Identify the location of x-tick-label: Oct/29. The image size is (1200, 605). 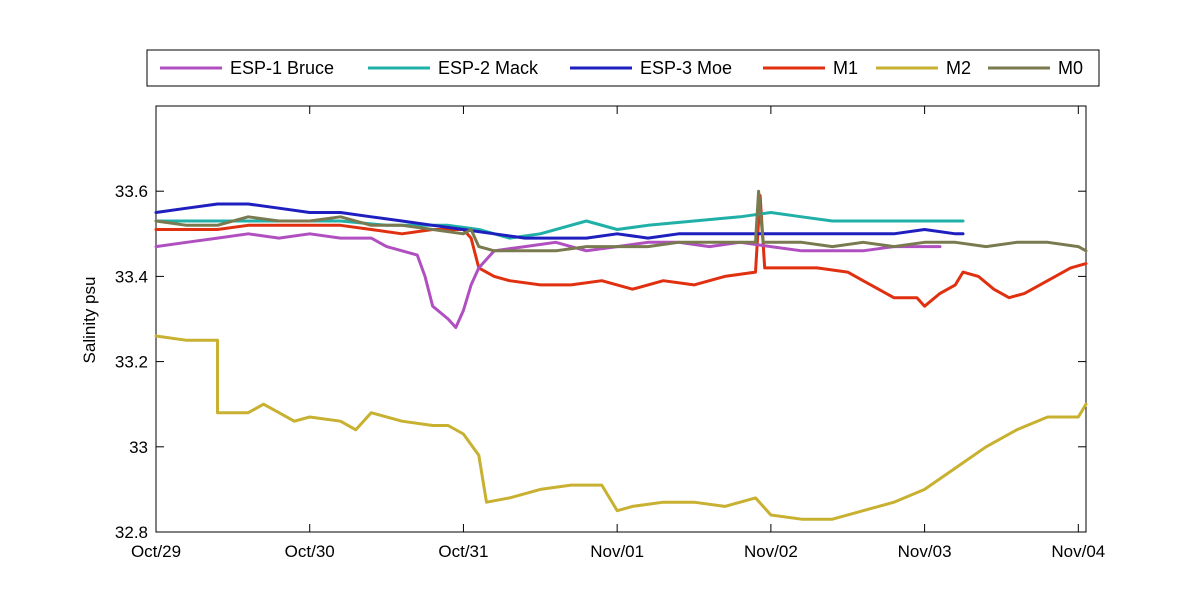
(156, 551).